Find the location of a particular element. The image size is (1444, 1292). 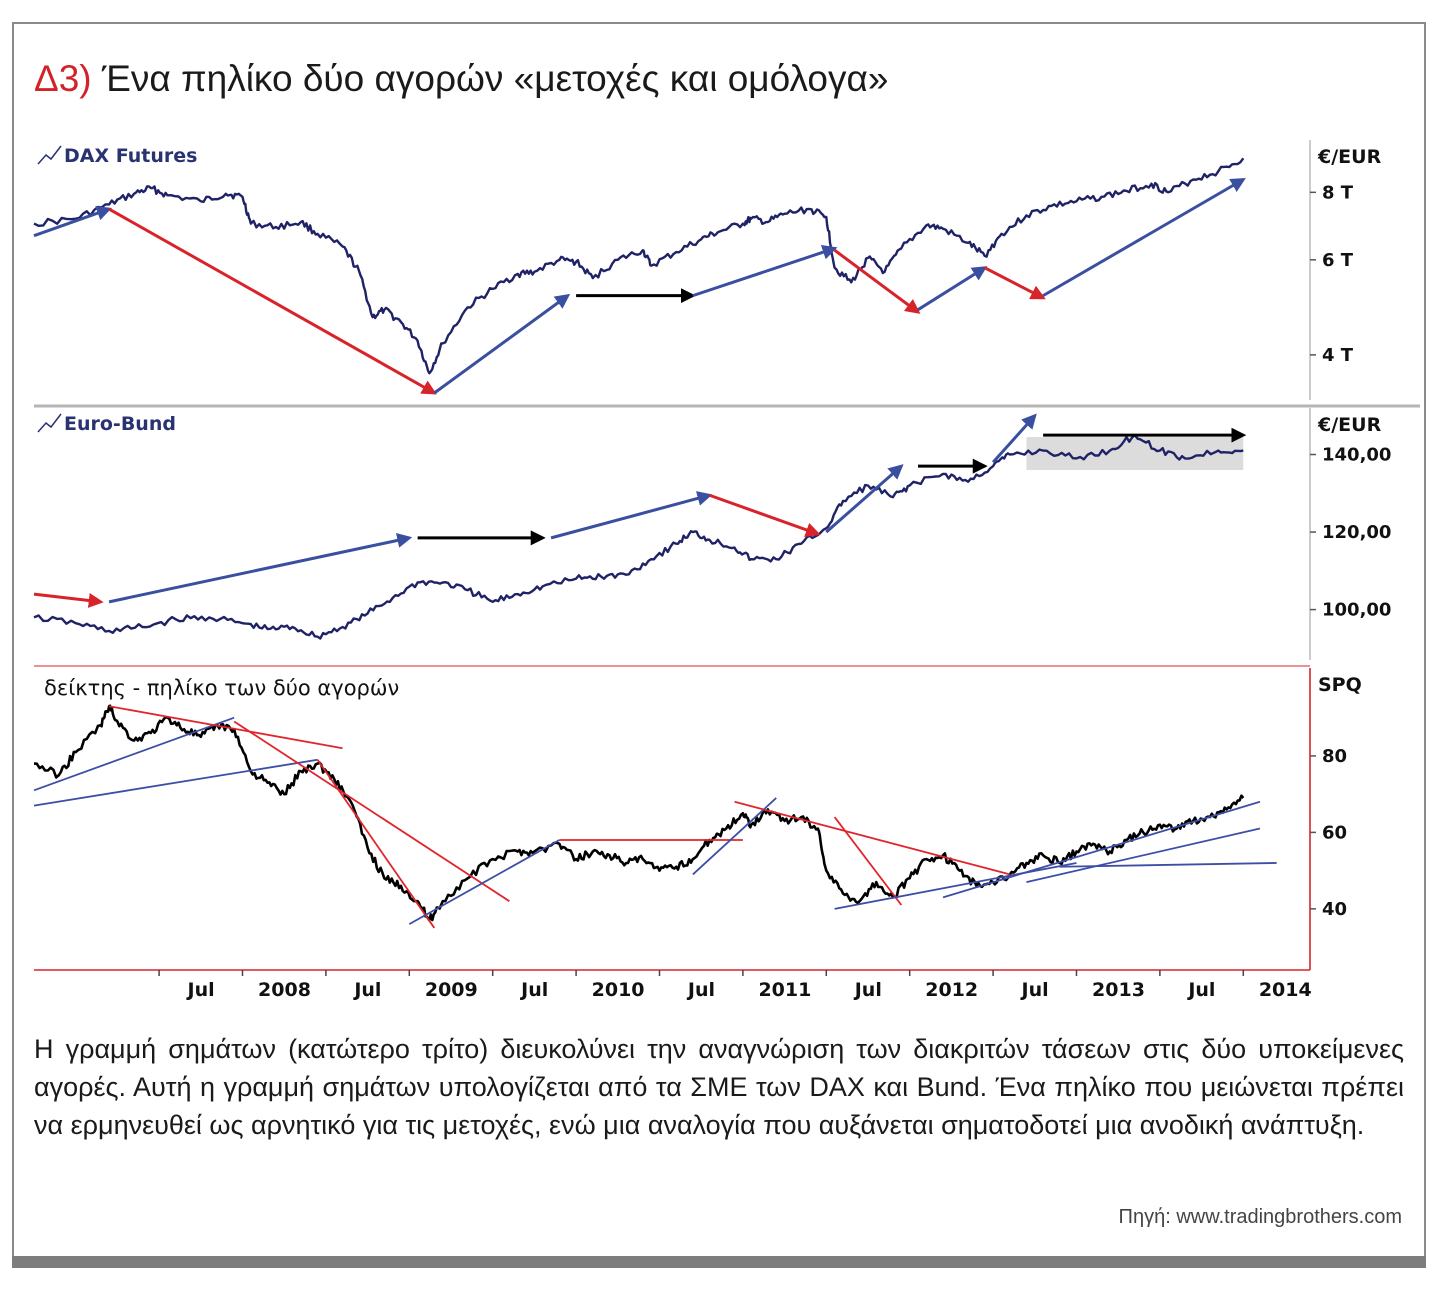

dax-label: DAX Futures is located at coordinates (130, 156).